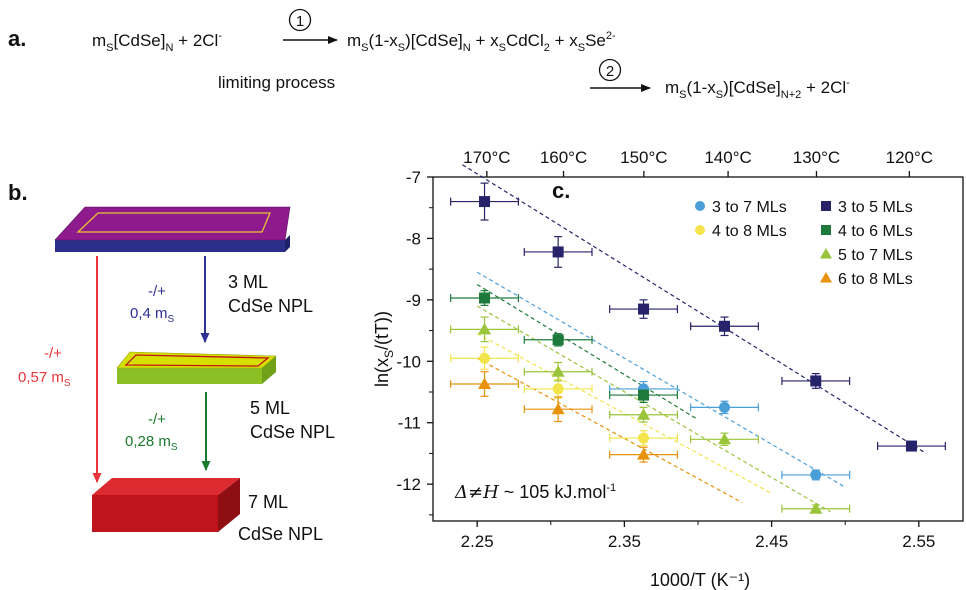  What do you see at coordinates (292, 432) in the screenshot?
I see `ml5-label-line2: CdSe NPL` at bounding box center [292, 432].